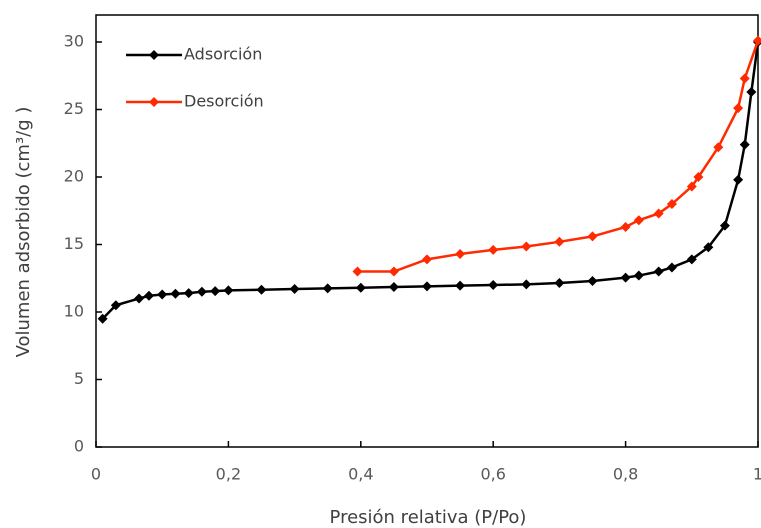  What do you see at coordinates (23, 232) in the screenshot?
I see `y-axis-title: Volumen adsorbido (cm³/g )` at bounding box center [23, 232].